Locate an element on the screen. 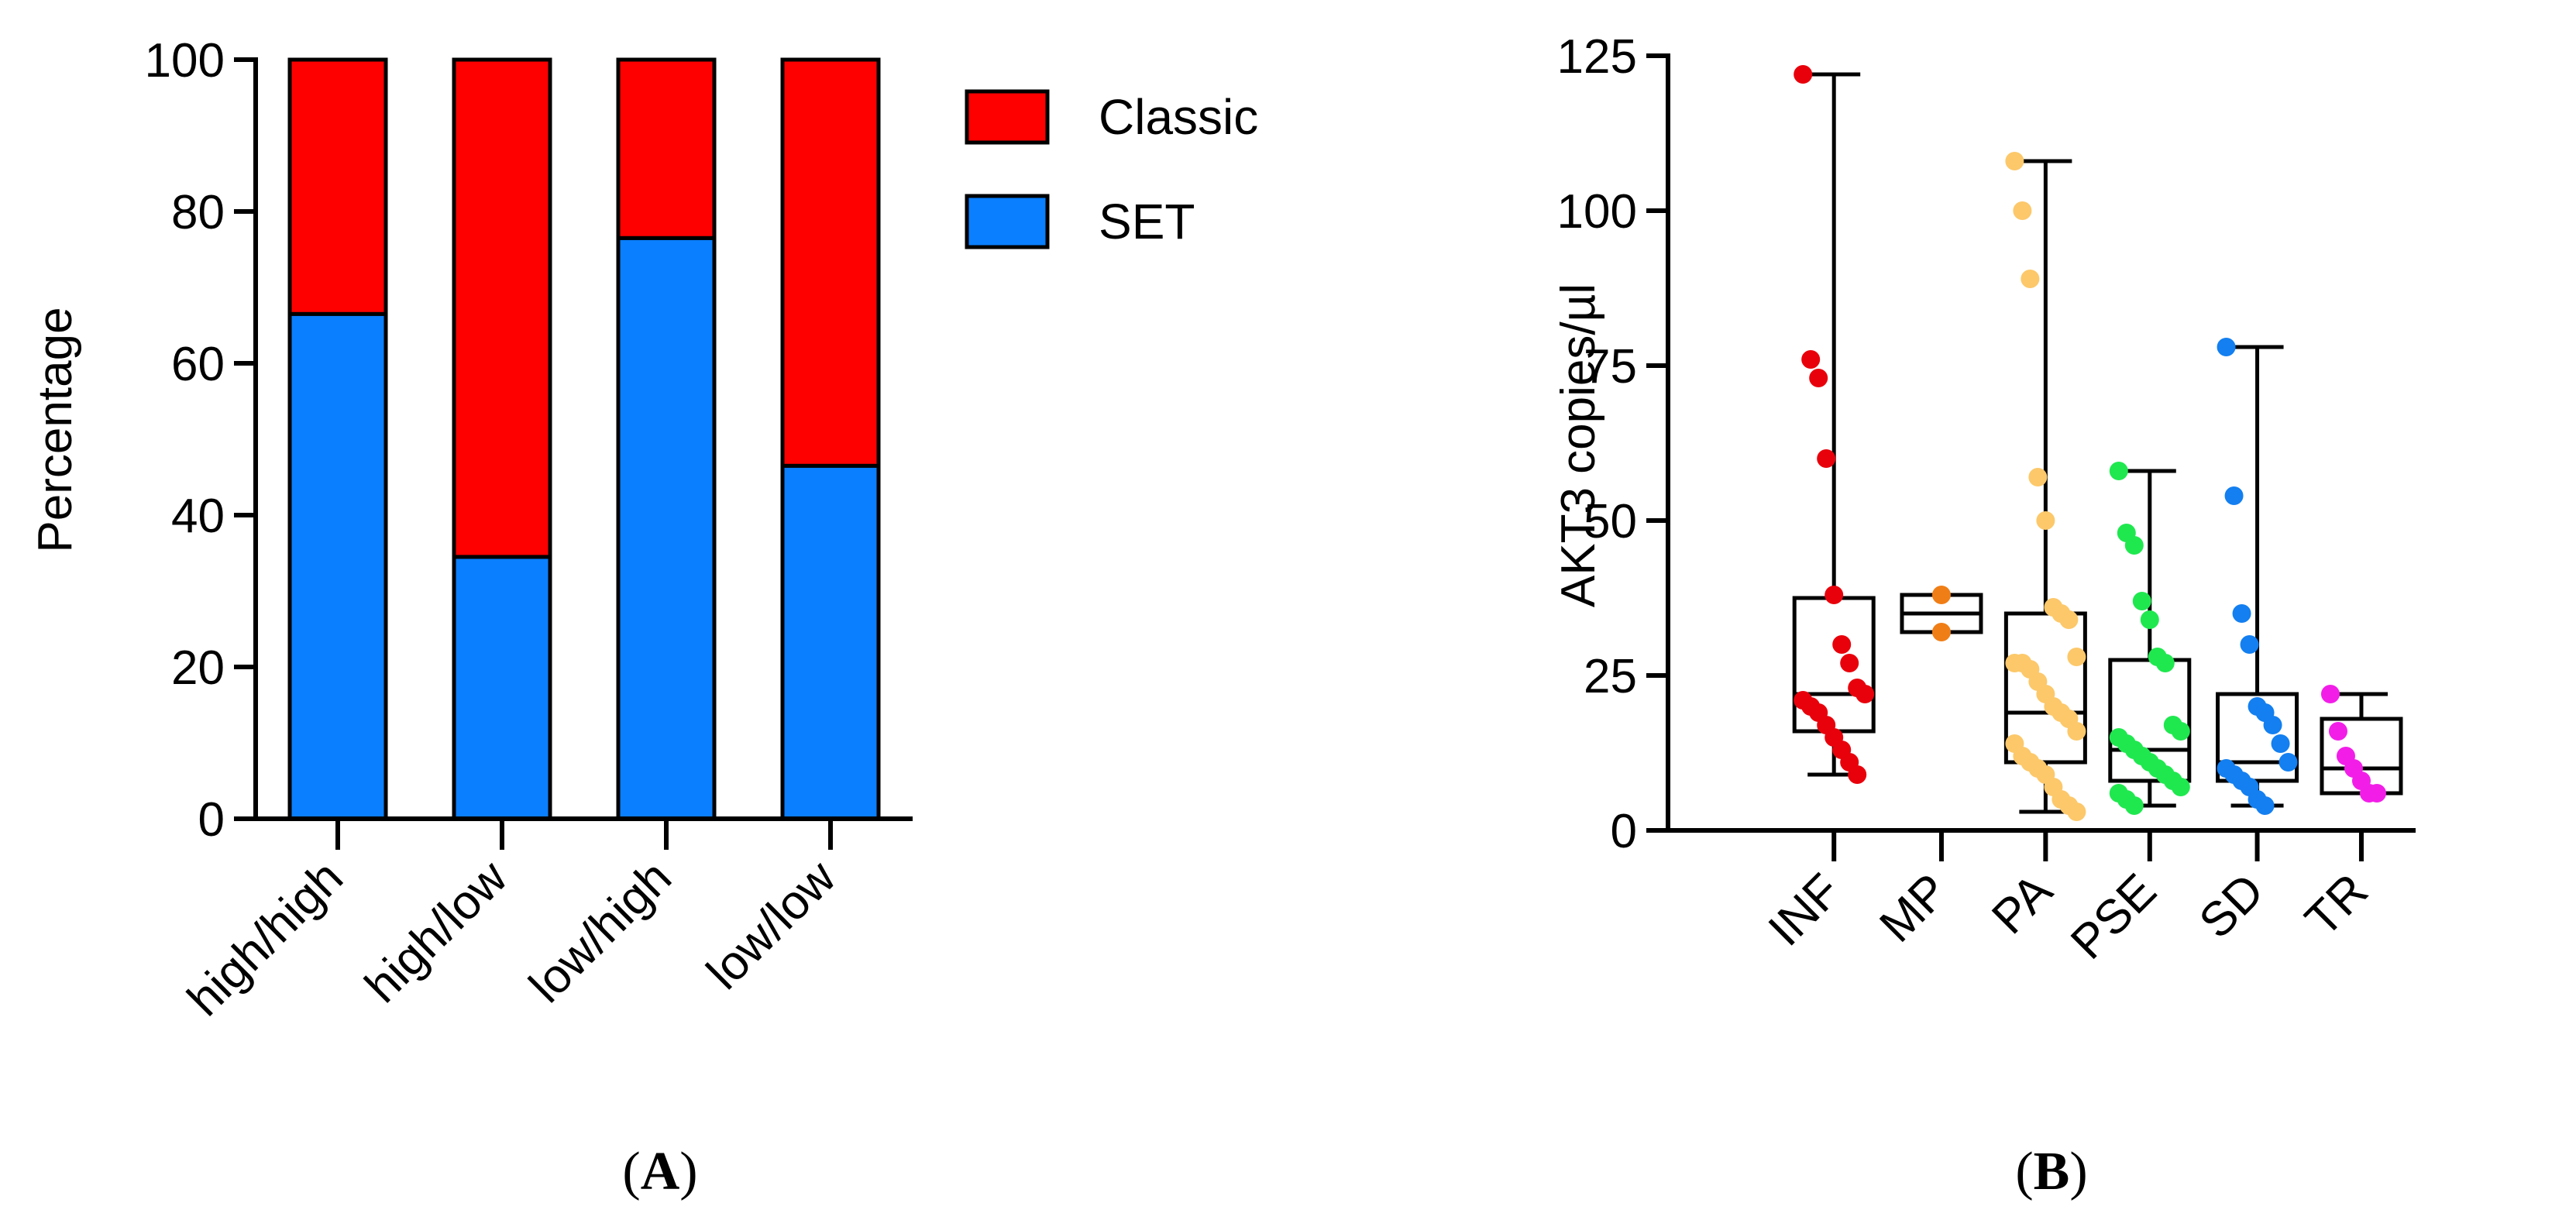 This screenshot has height=1227, width=2576. x-tick-label-sd: SD is located at coordinates (2232, 906).